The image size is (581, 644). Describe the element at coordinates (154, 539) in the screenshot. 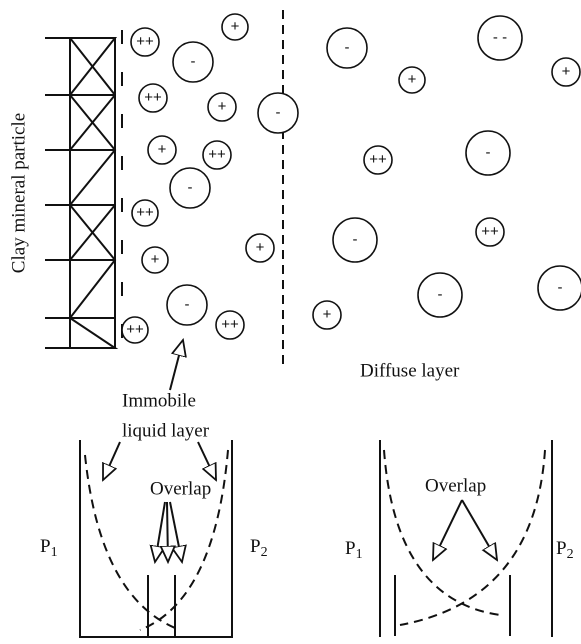

I see `panel-left: Overlap P1 P2` at that location.